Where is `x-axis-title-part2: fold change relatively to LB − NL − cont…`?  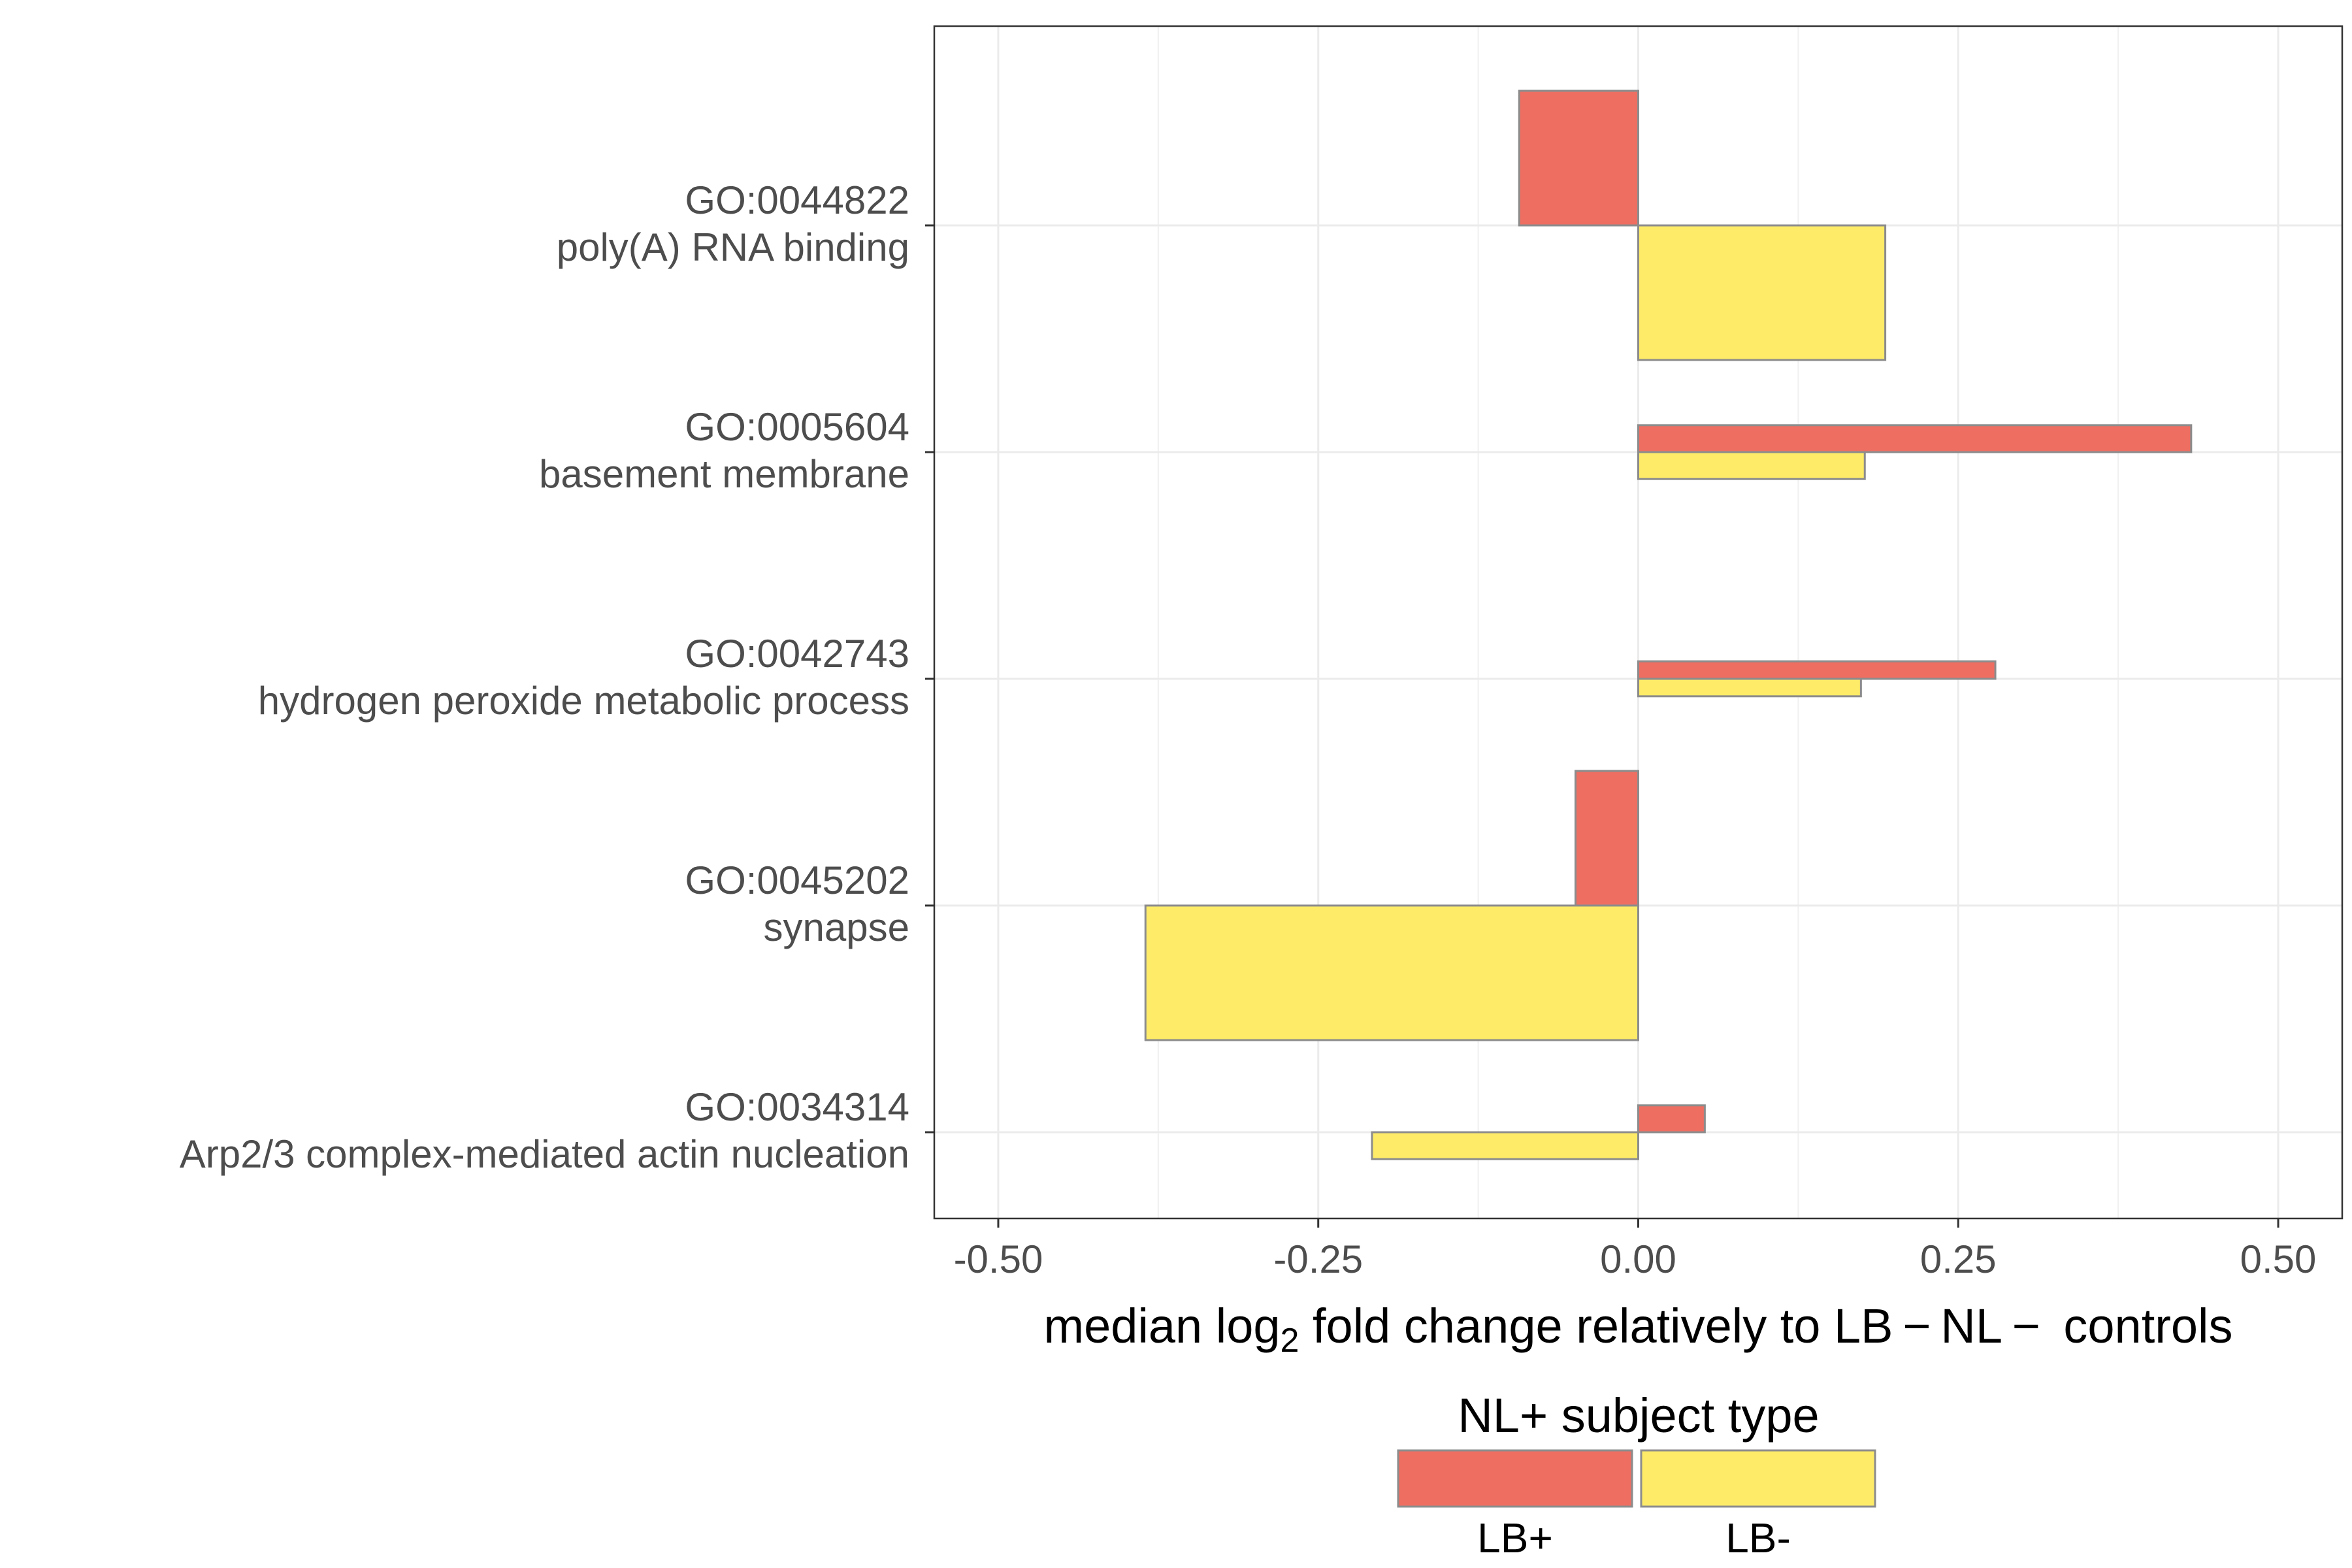
x-axis-title-part2: fold change relatively to LB − NL − cont… is located at coordinates (1765, 1326).